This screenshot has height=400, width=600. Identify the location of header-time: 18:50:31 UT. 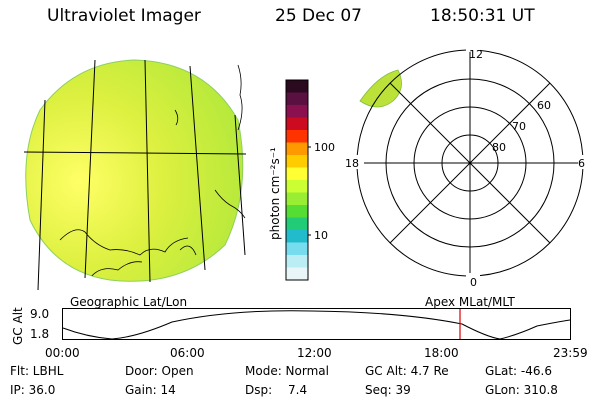
(482, 16).